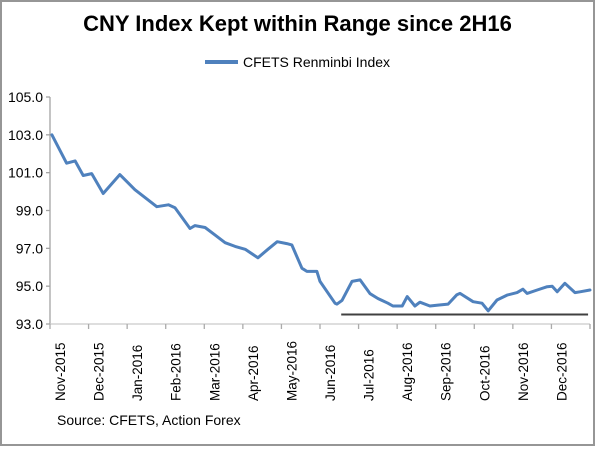 The height and width of the screenshot is (449, 600). Describe the element at coordinates (407, 371) in the screenshot. I see `x-tick-label: Aug-2016` at that location.